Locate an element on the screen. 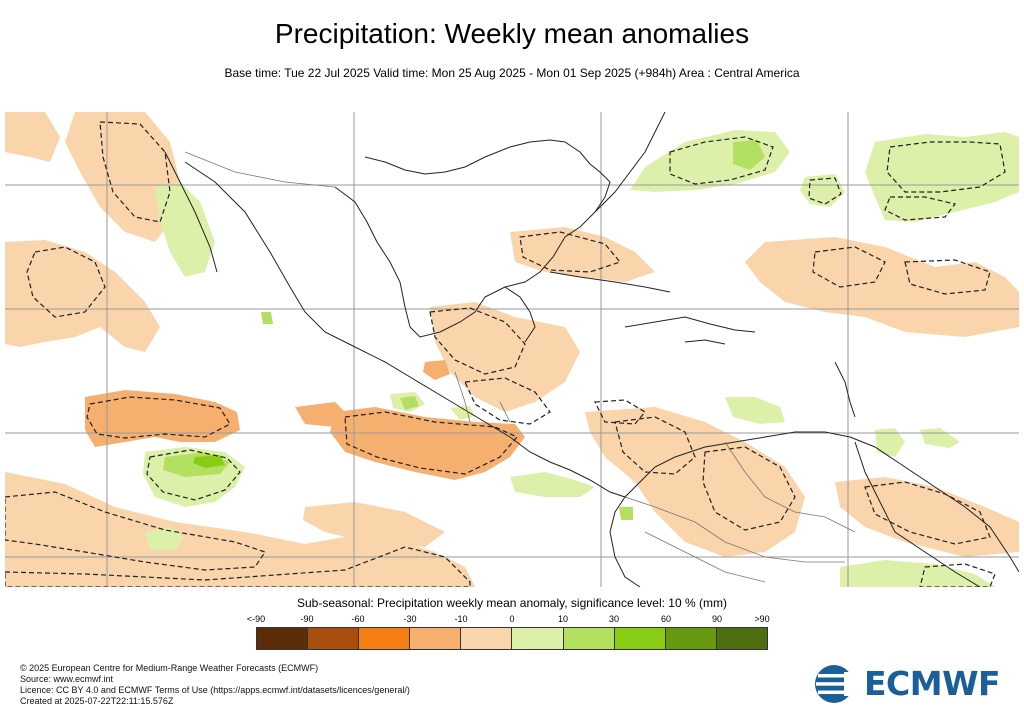  legend-tick: 30 is located at coordinates (613, 619).